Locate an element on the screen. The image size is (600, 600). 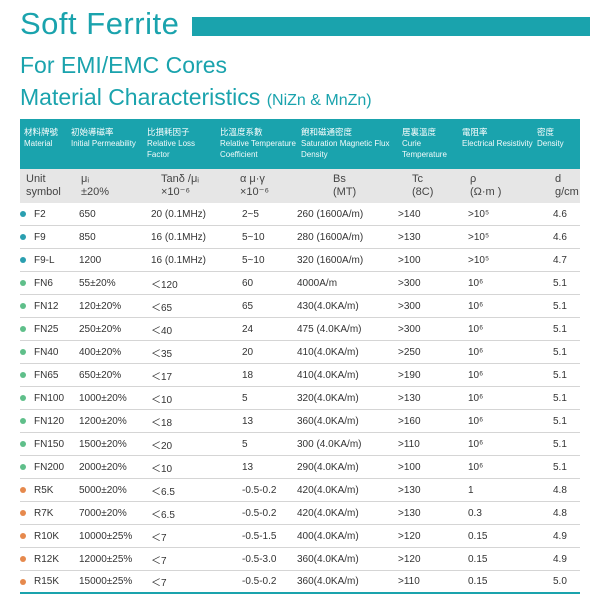
material-cell: FN12 is located at coordinates (43, 306).